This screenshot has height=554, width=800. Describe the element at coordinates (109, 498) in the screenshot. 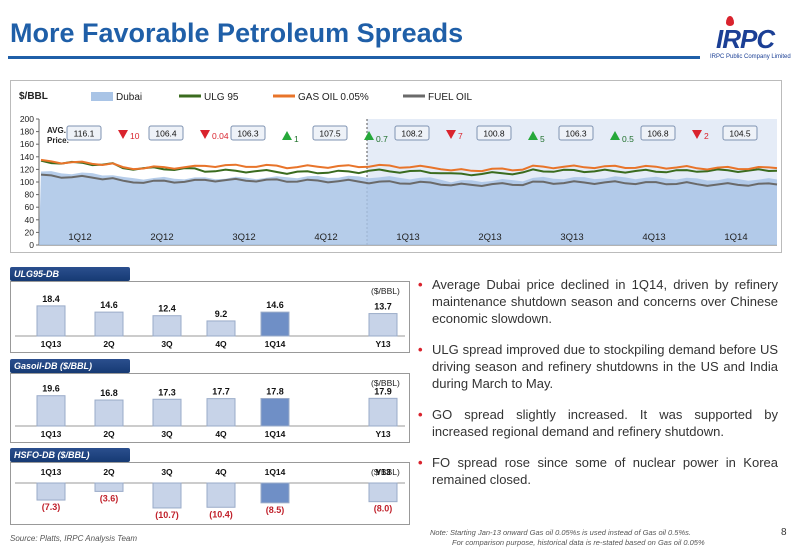

I see `bar-value-label: (3.6)` at that location.